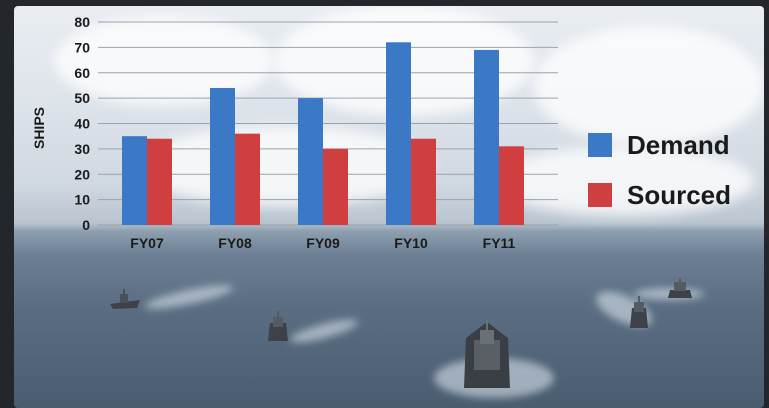 Image resolution: width=769 pixels, height=408 pixels. What do you see at coordinates (398, 133) in the screenshot?
I see `bar-demand-fy10` at bounding box center [398, 133].